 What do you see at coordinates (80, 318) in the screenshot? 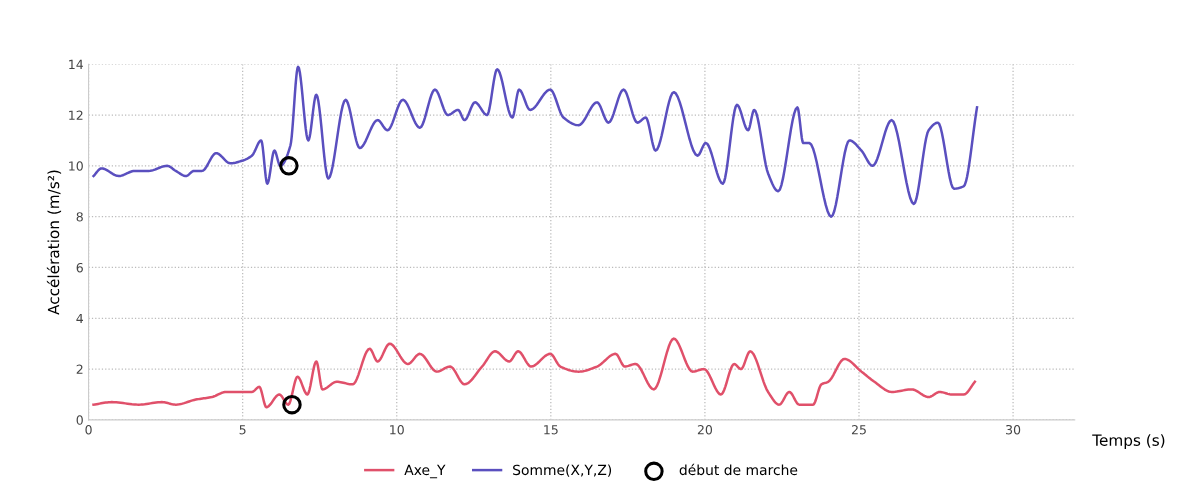
I see `y-tick-label: 4` at bounding box center [80, 318].